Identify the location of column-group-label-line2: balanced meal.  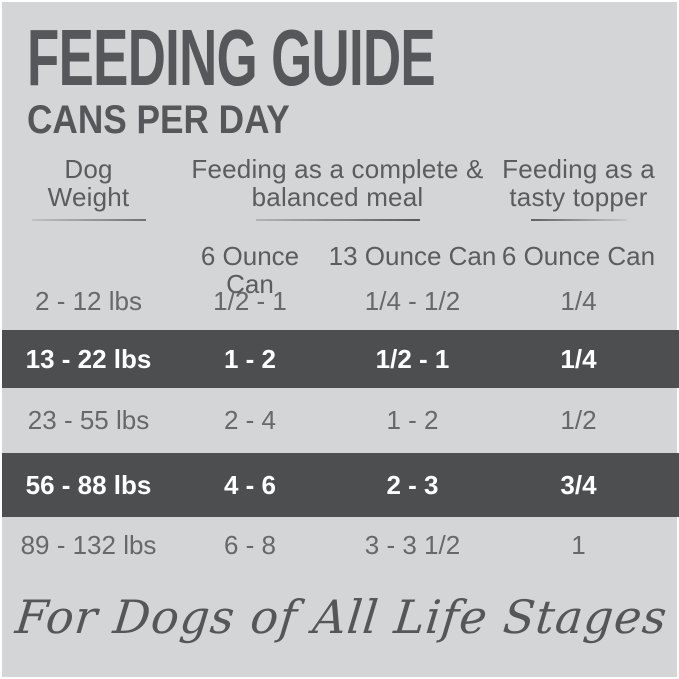
(337, 197).